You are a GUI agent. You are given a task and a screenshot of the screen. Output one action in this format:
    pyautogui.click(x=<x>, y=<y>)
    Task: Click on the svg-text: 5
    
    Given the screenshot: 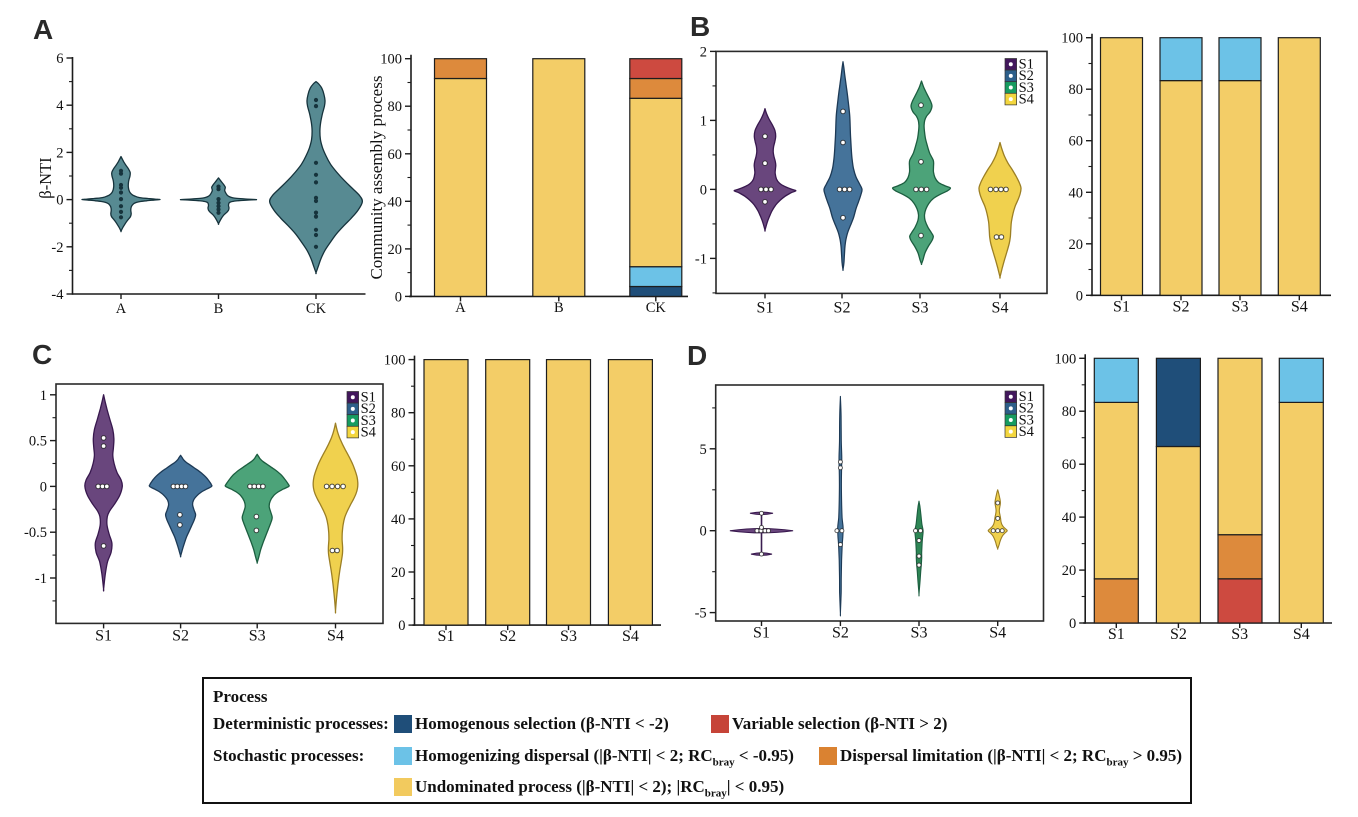 What is the action you would take?
    pyautogui.click(x=702, y=450)
    